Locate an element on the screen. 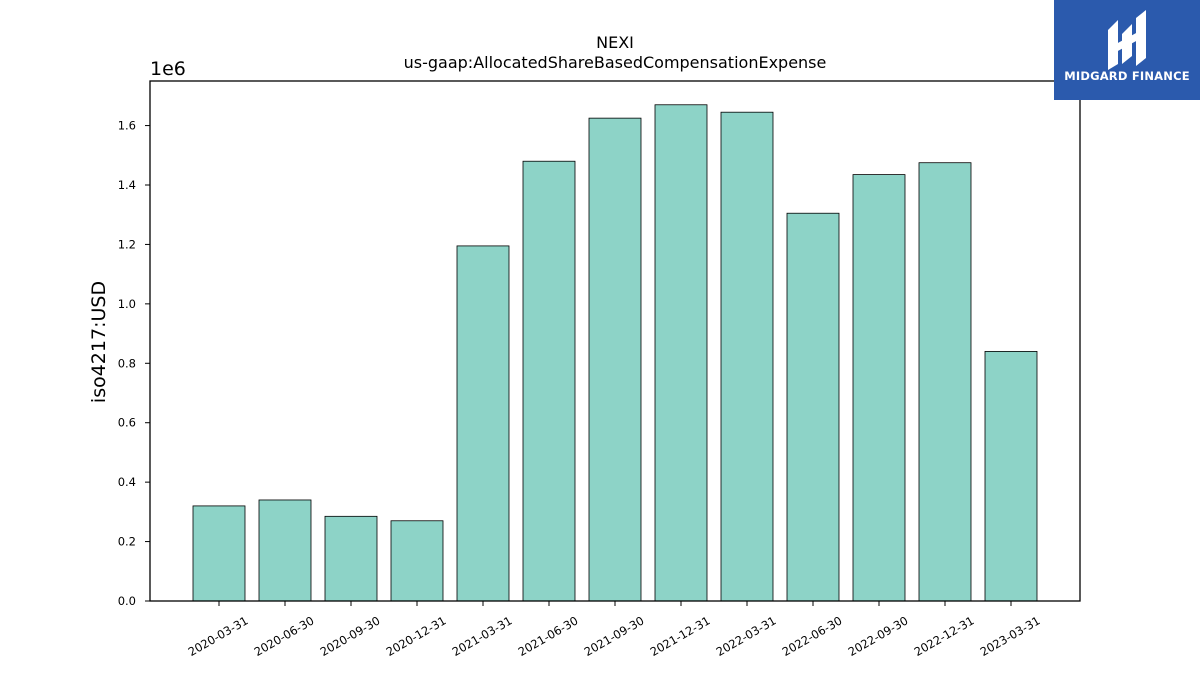 The height and width of the screenshot is (675, 1200). y-tick-label: 1.0 is located at coordinates (127, 304).